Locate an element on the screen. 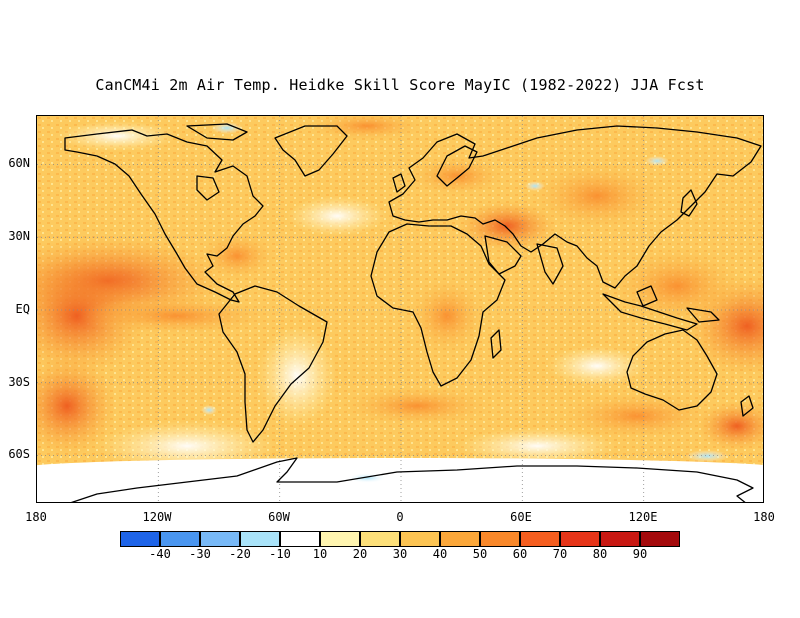  lat-label-60s: 60S is located at coordinates (19, 454).